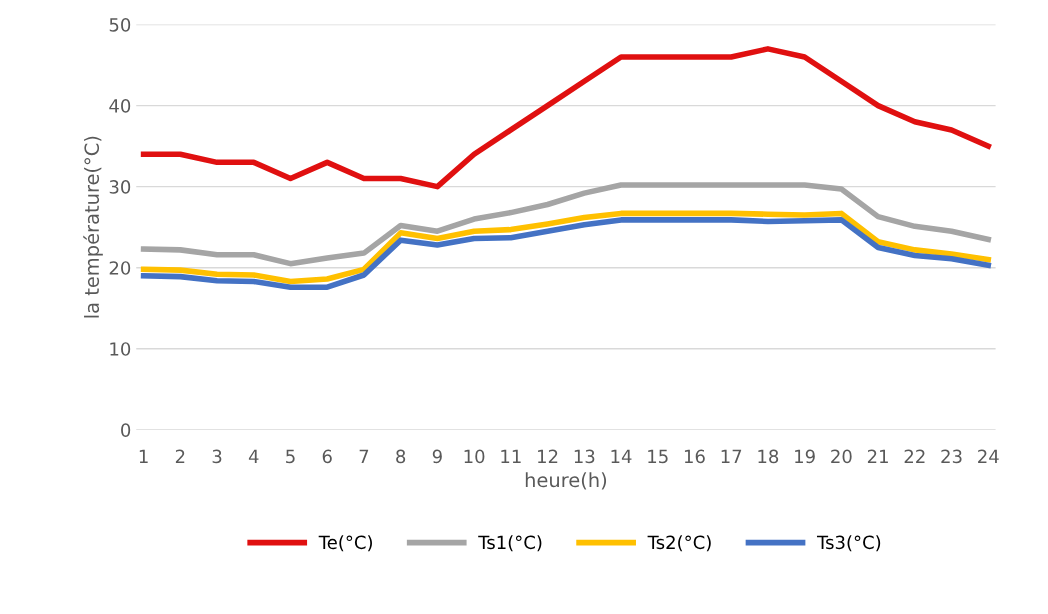  Describe the element at coordinates (584, 456) in the screenshot. I see `x-tick-label: 13` at that location.